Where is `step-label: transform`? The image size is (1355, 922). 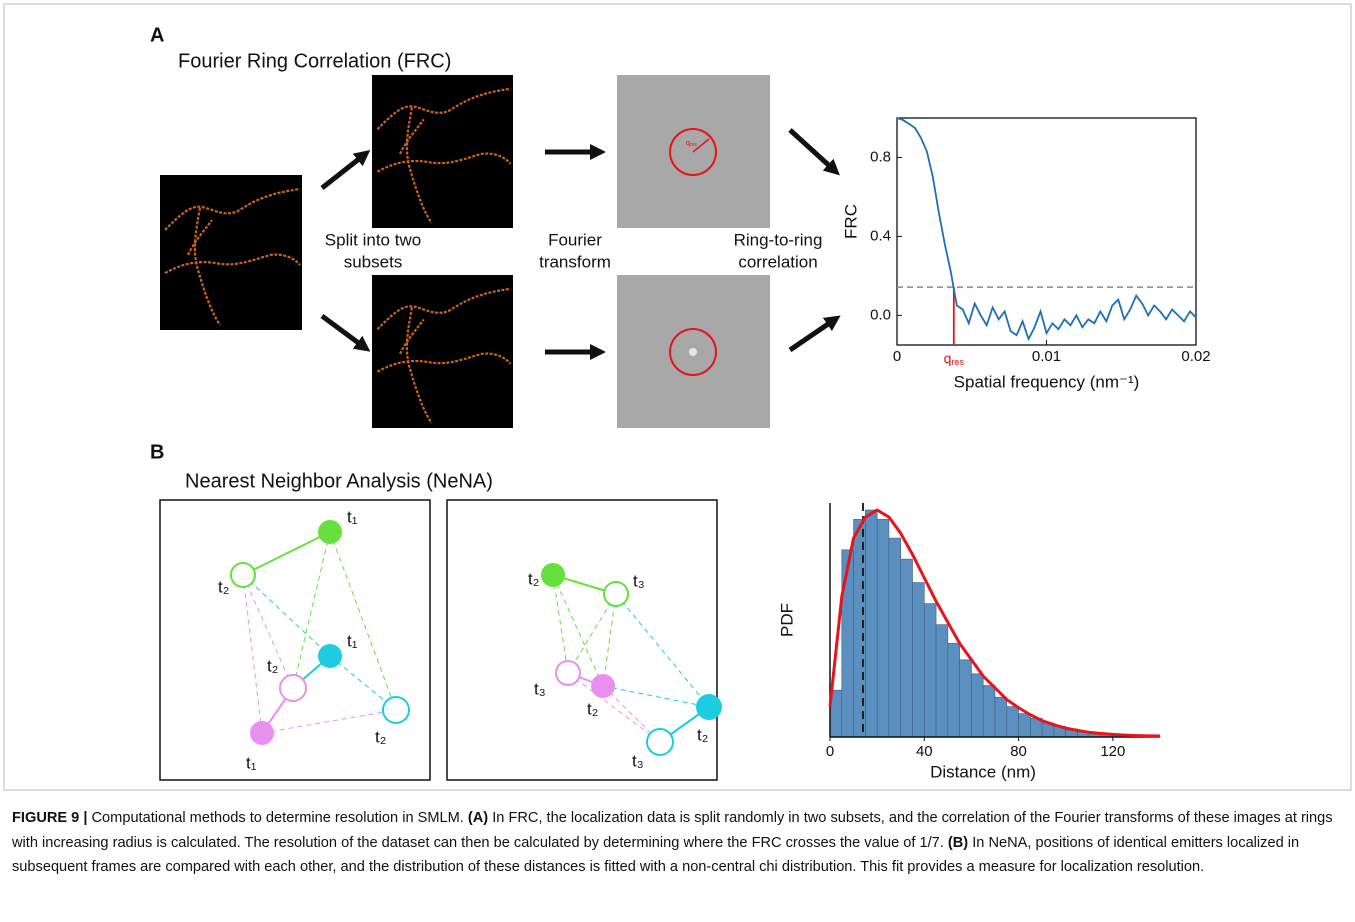
step-label: transform is located at coordinates (575, 261).